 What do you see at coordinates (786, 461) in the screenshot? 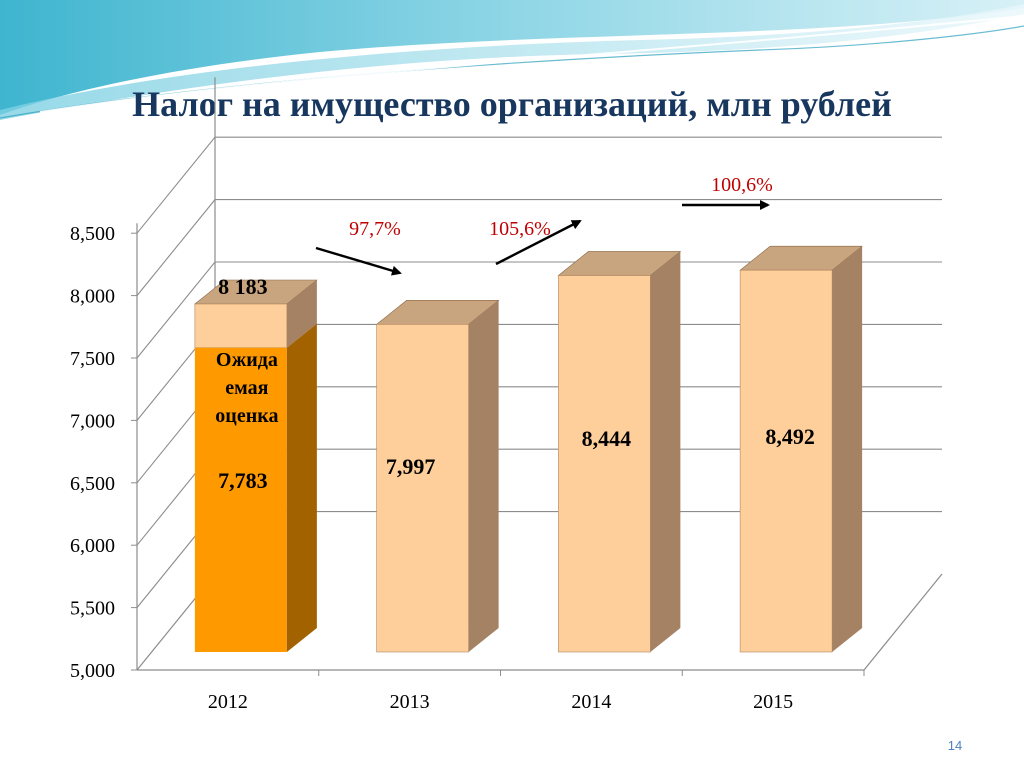
I see `bar-2015` at bounding box center [786, 461].